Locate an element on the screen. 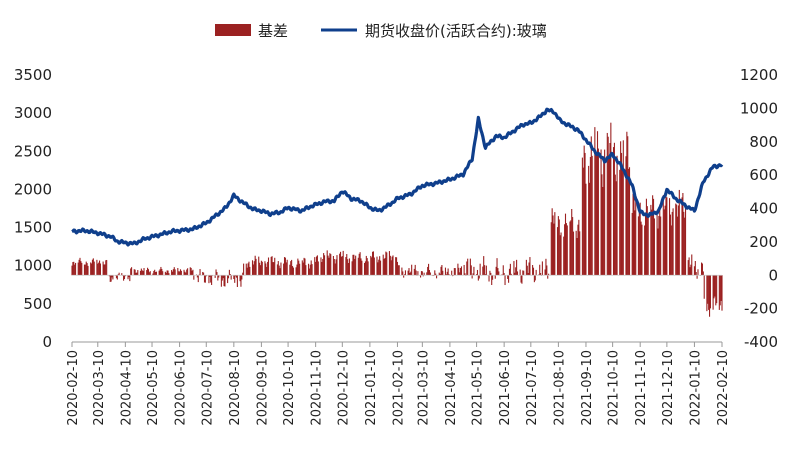 The image size is (796, 460). x-tick-label: 2021-04-10 is located at coordinates (451, 388).